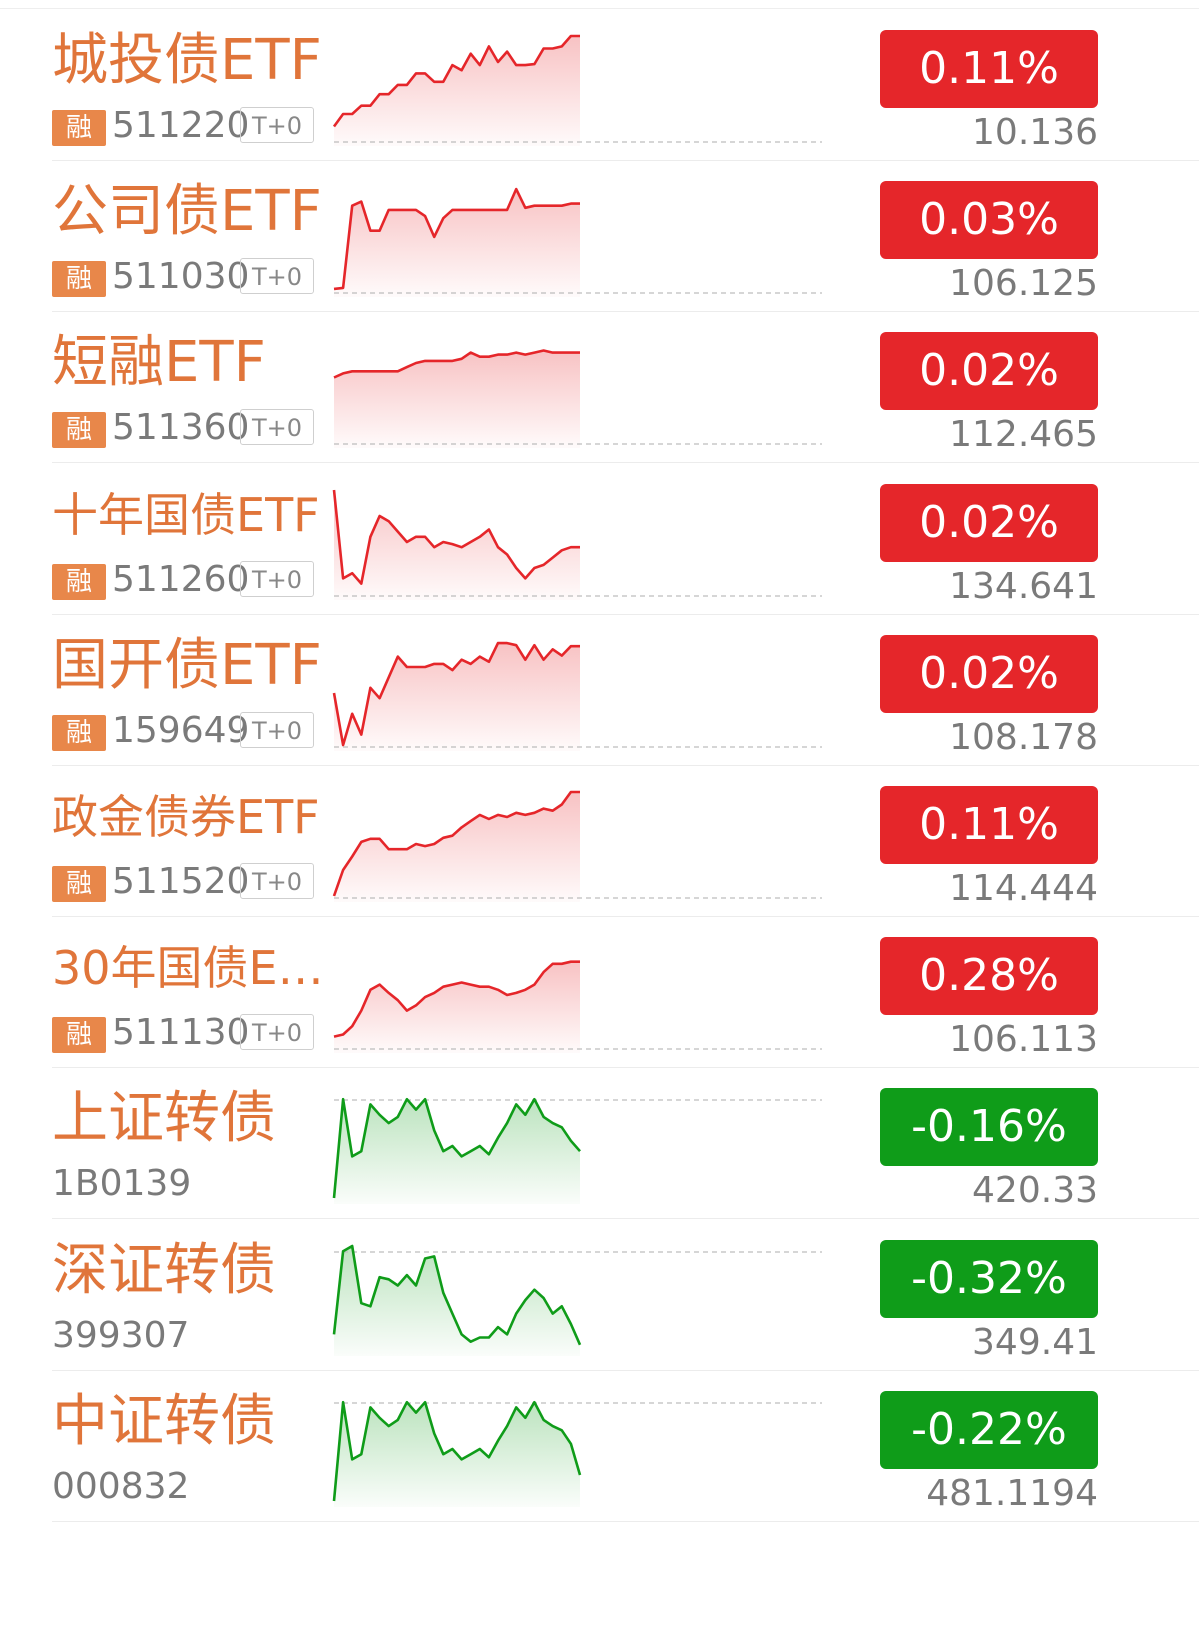 The height and width of the screenshot is (1639, 1199). What do you see at coordinates (1023, 435) in the screenshot?
I see `last-price: 112.465` at bounding box center [1023, 435].